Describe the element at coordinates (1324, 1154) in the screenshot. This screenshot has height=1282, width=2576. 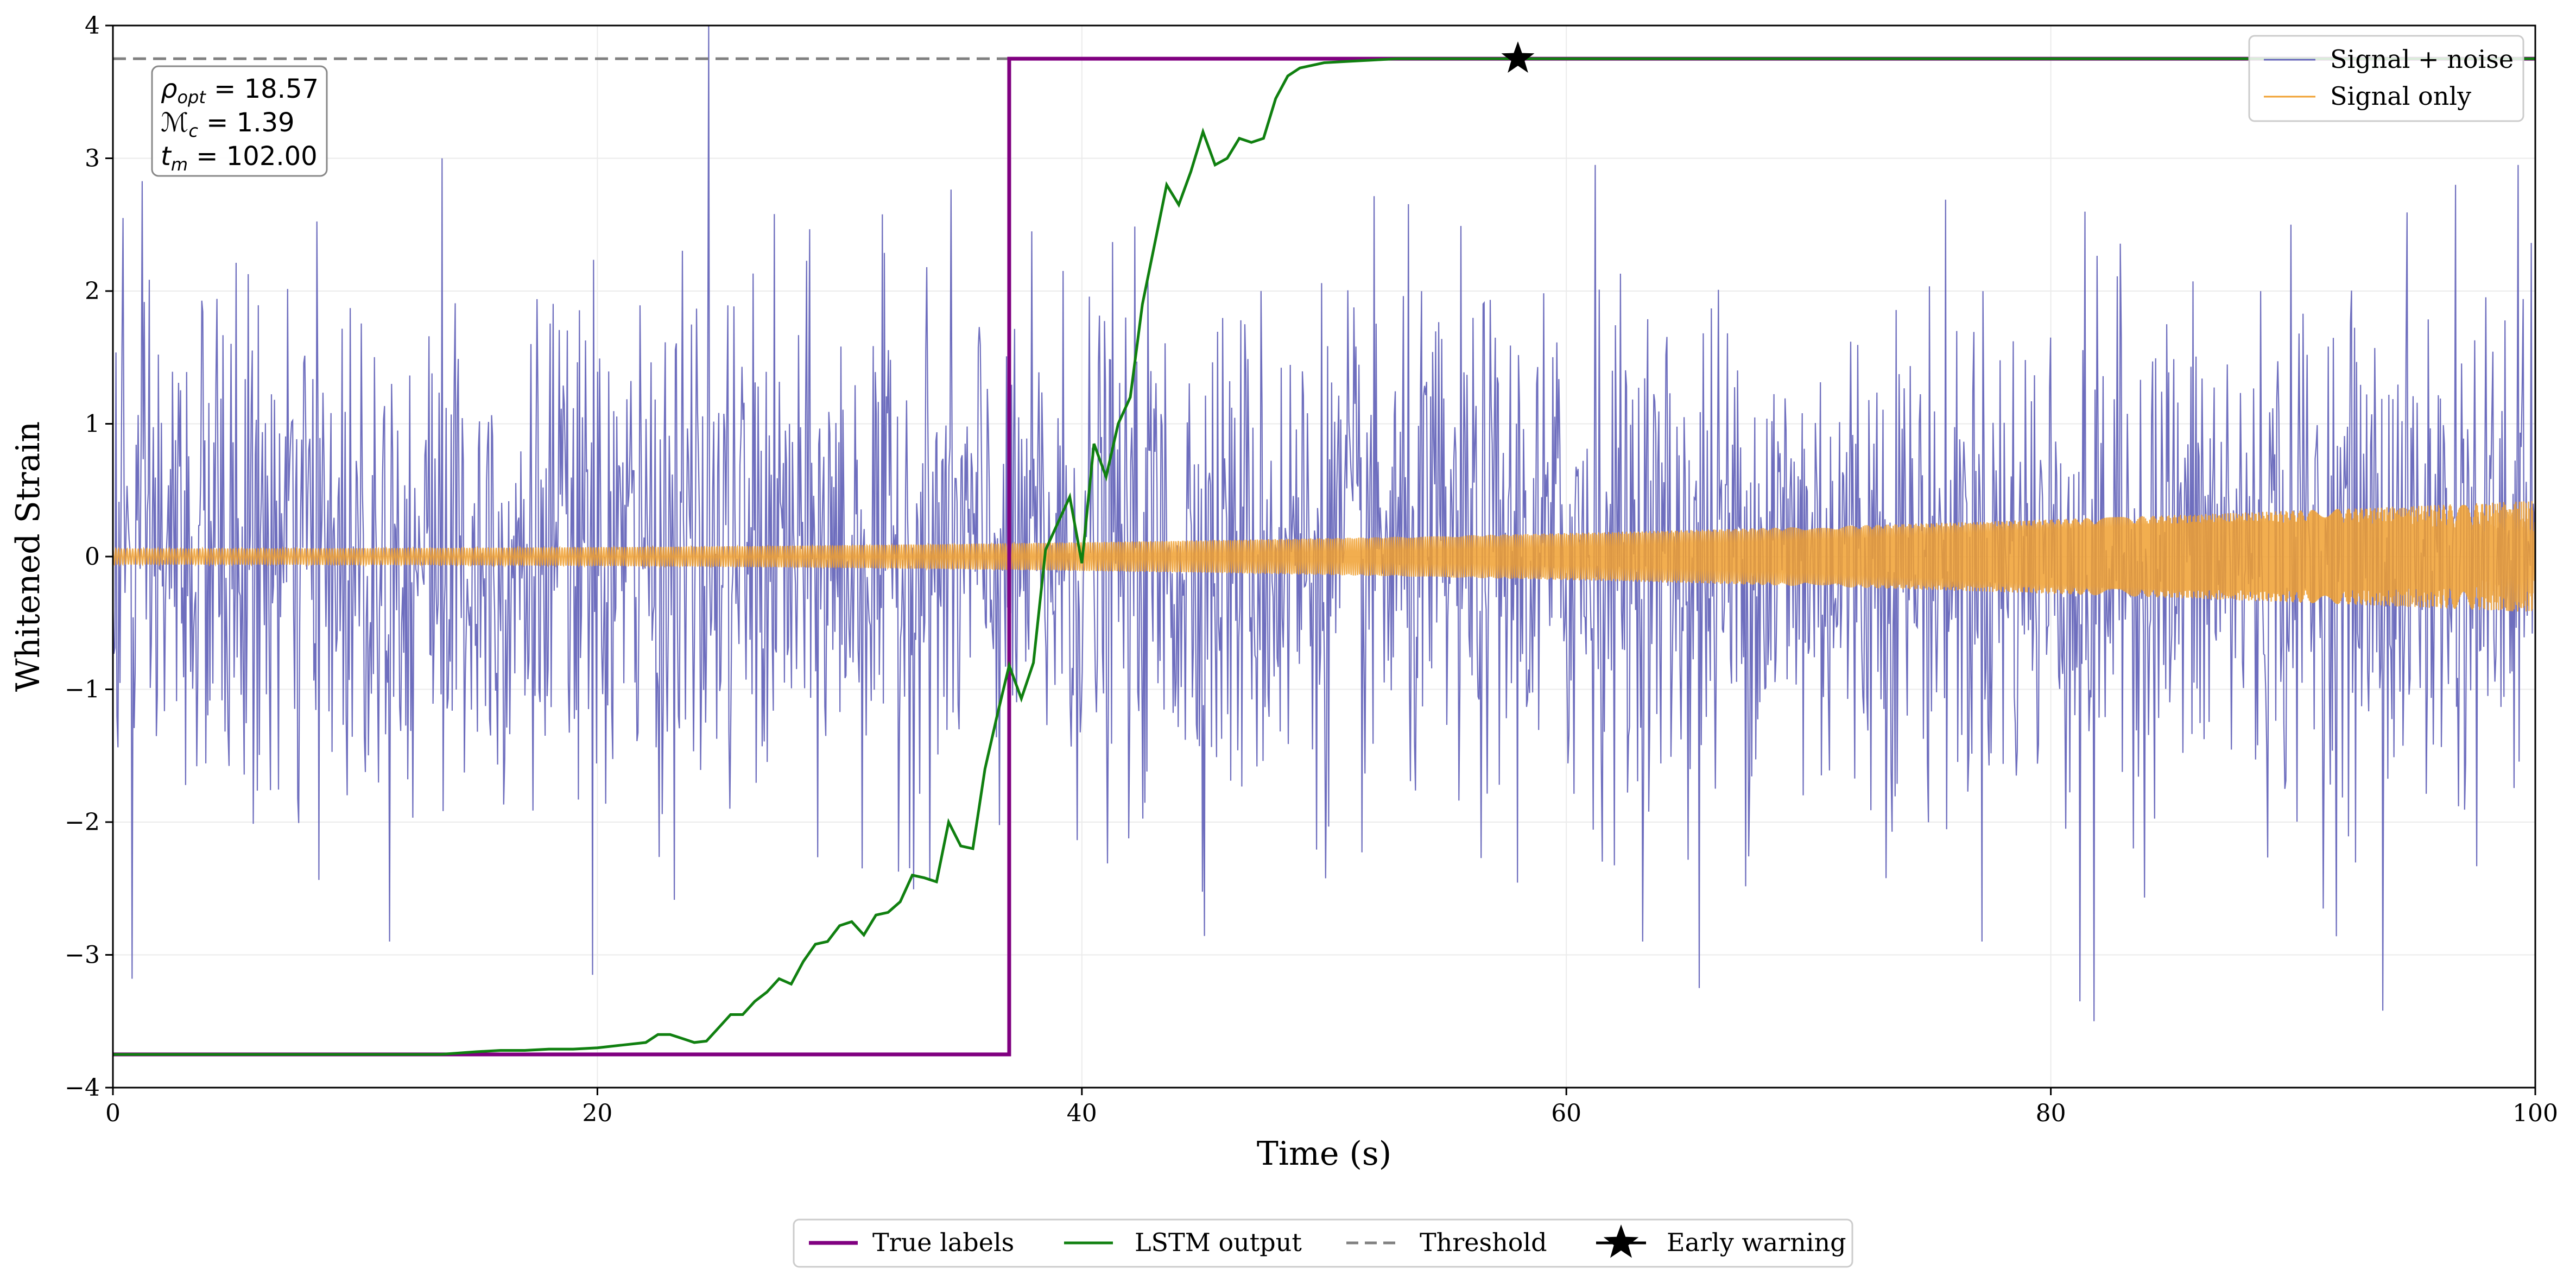
I see `x-axis-label: Time (s)` at that location.